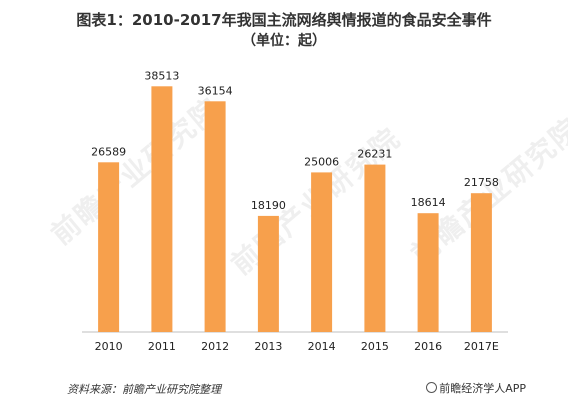 This screenshot has width=568, height=407. I want to click on value-label-2013: 18190, so click(268, 205).